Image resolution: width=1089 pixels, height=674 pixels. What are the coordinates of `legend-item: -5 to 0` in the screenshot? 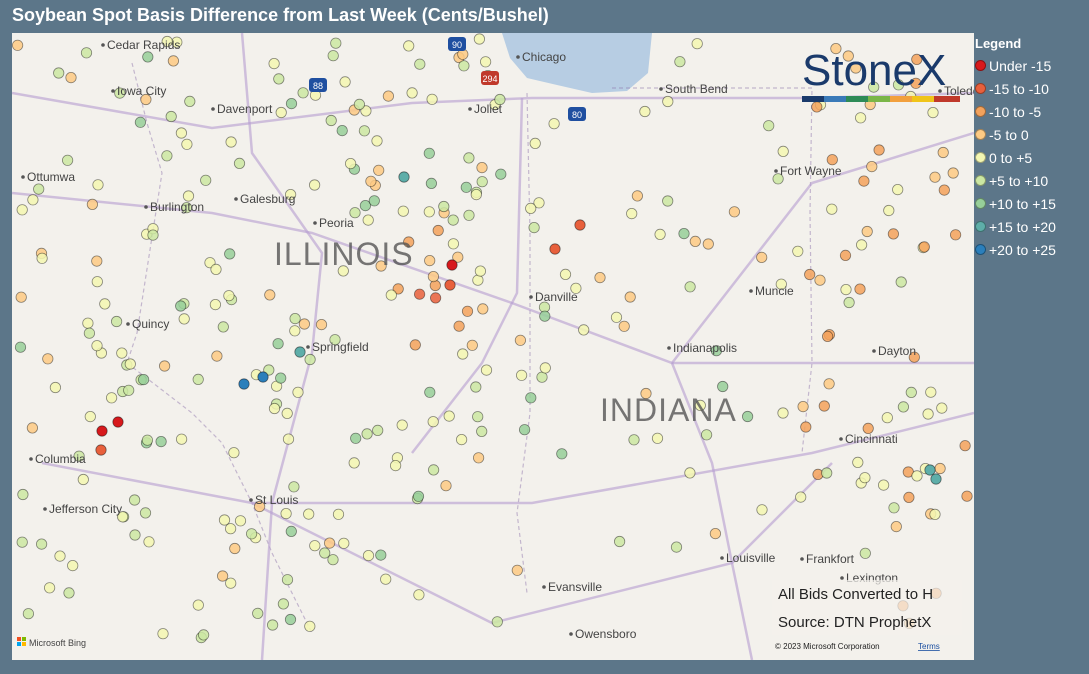 It's located at (1015, 134).